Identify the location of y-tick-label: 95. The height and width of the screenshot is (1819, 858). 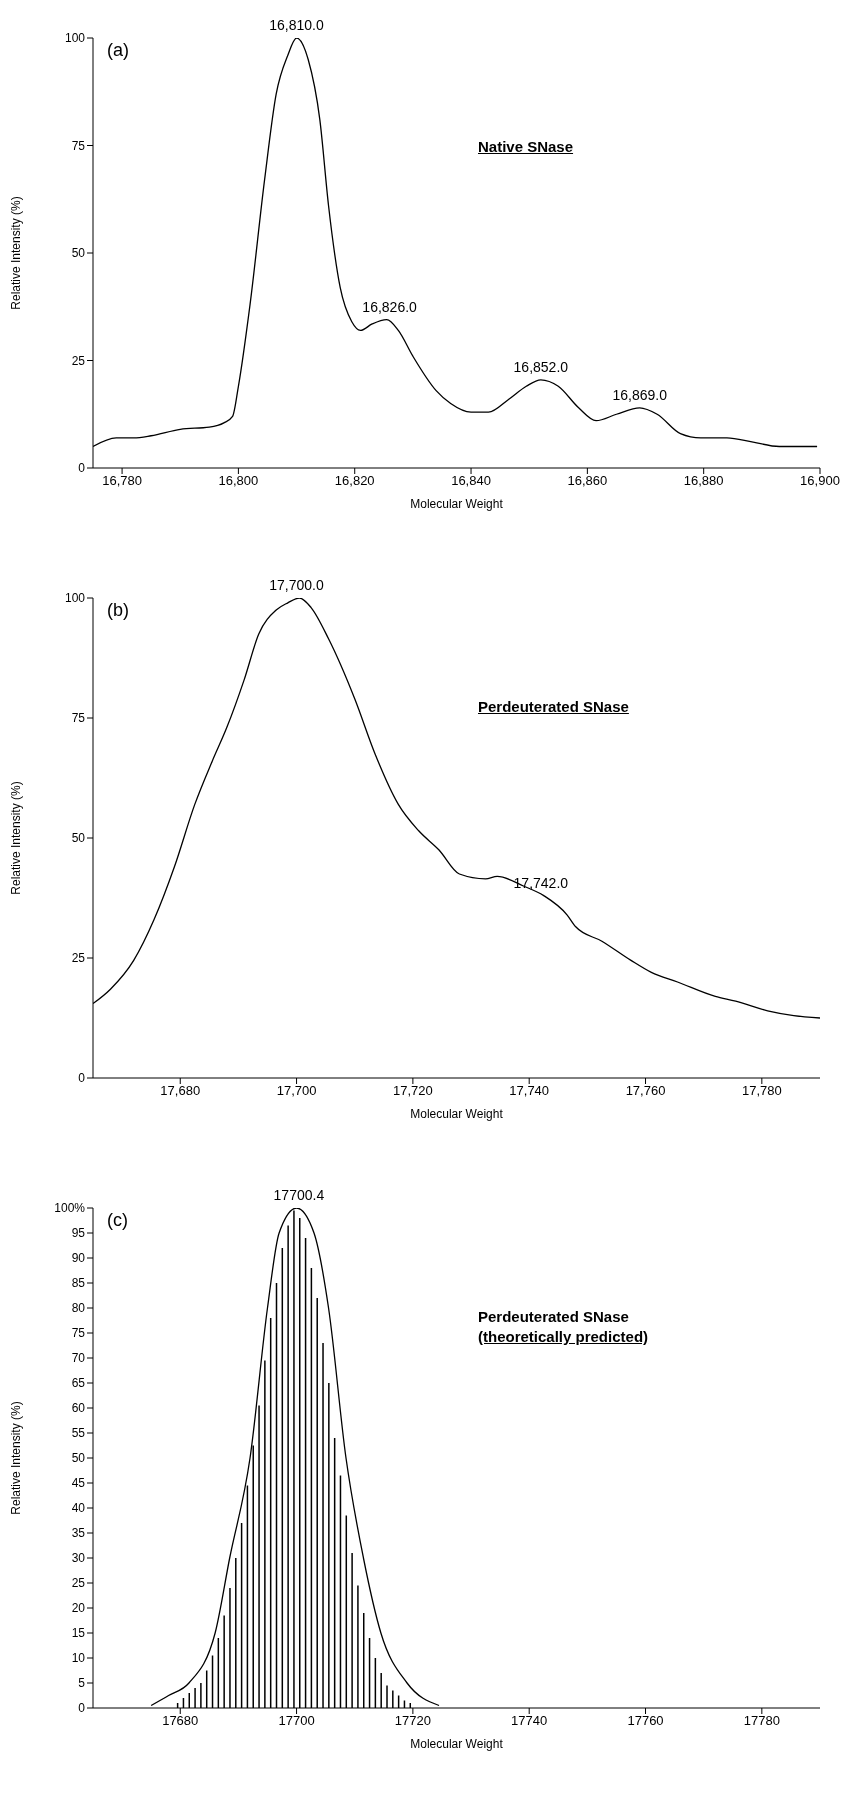
(78, 1233).